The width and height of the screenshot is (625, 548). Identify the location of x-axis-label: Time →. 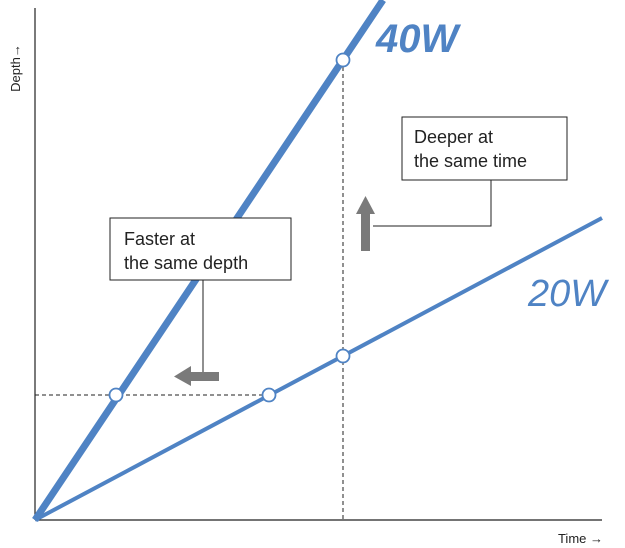
(580, 538).